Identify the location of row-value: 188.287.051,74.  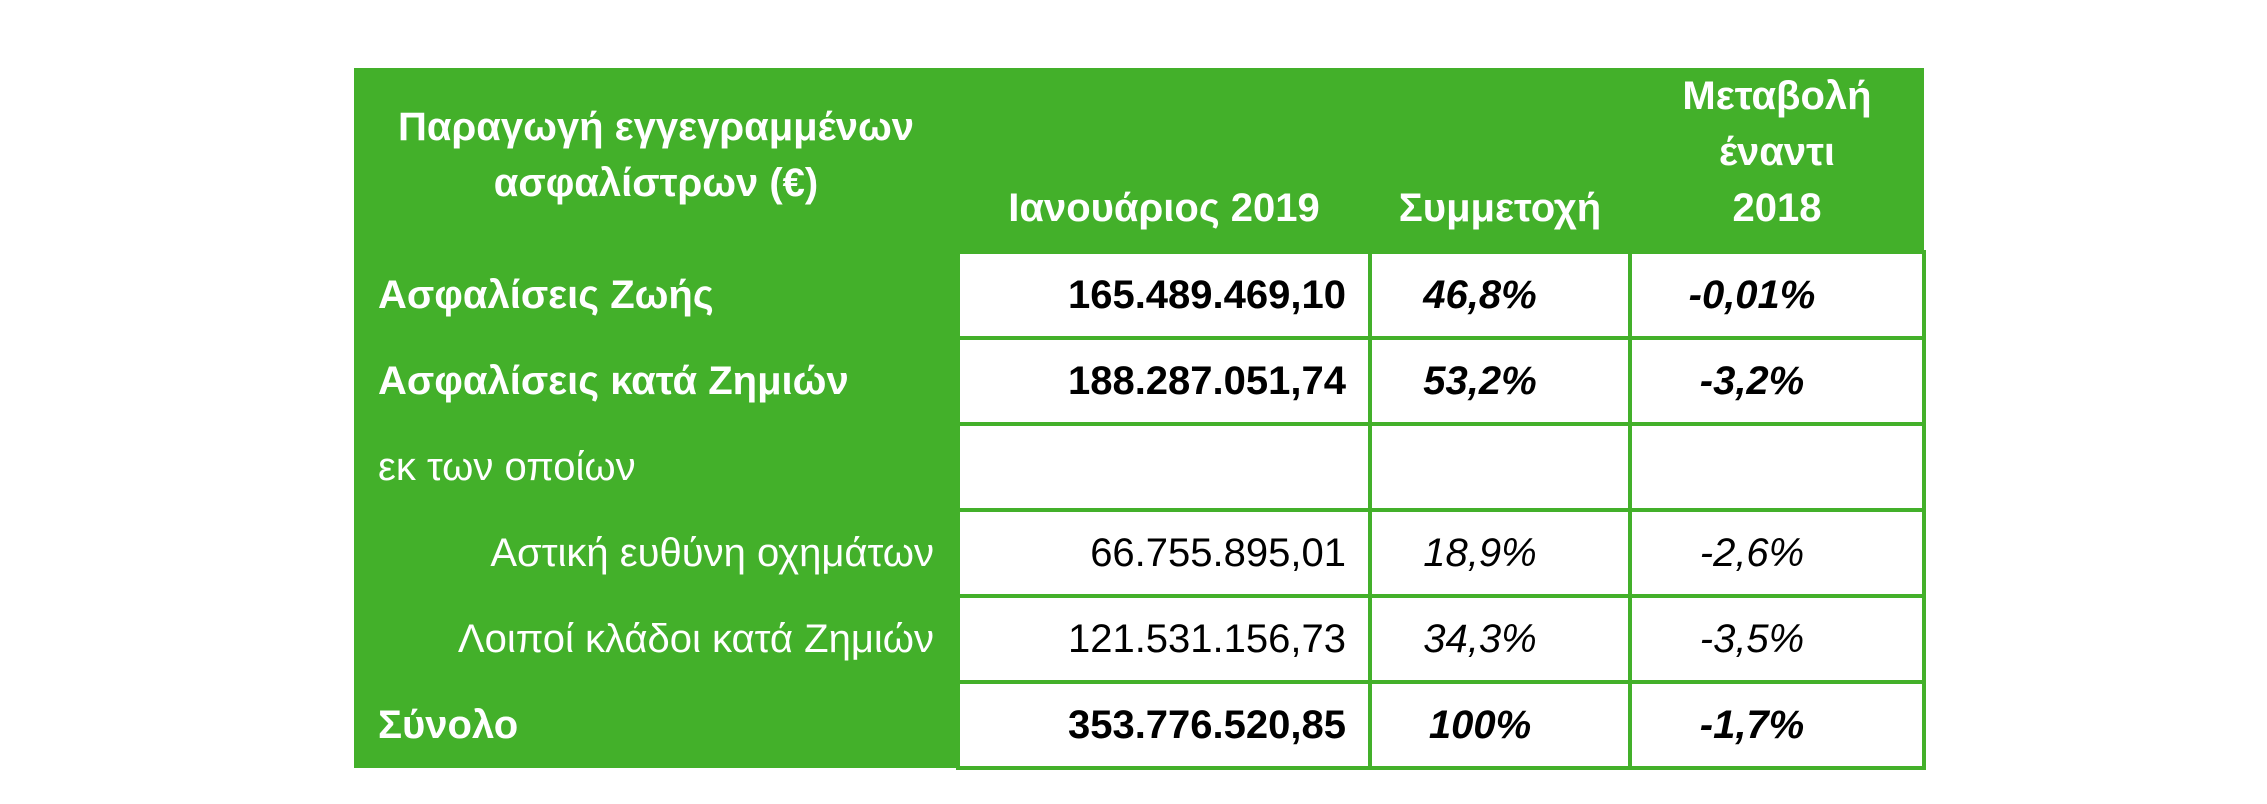
(1164, 381).